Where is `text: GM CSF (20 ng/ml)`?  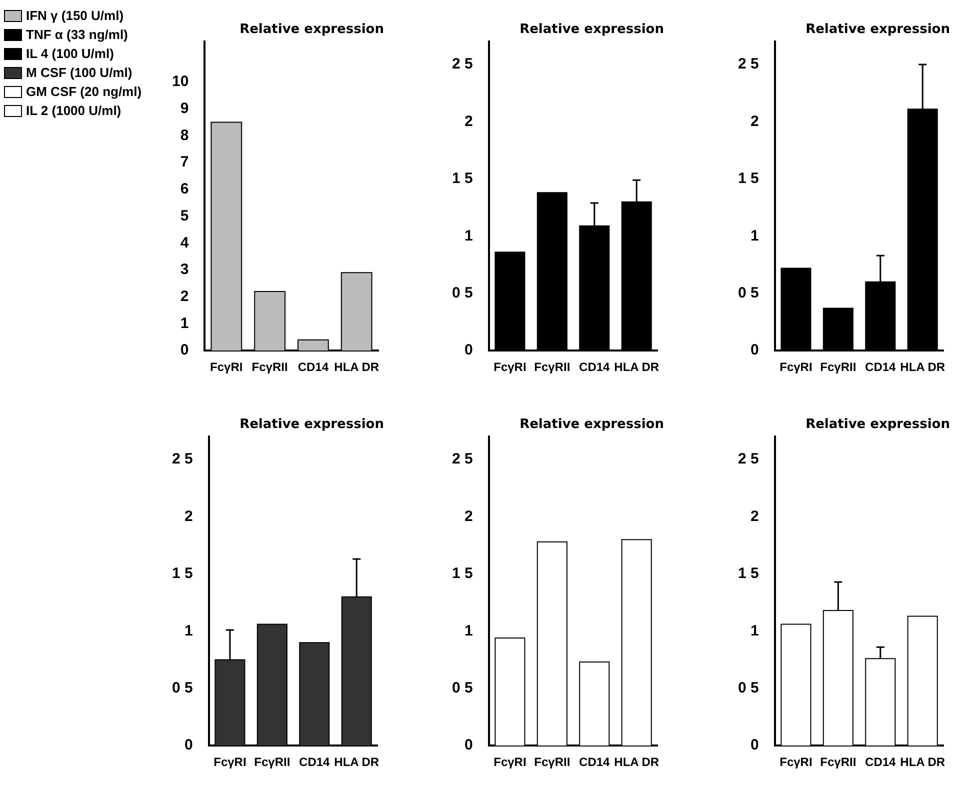
text: GM CSF (20 ng/ml) is located at coordinates (84, 91).